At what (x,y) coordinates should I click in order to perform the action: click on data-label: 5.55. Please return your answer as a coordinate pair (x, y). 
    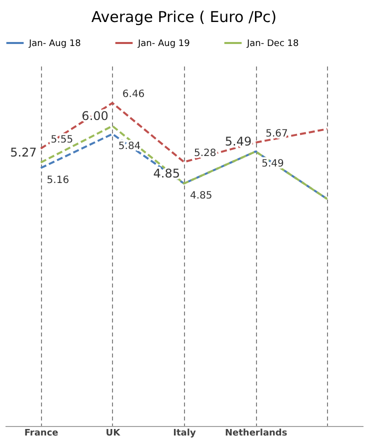
    Looking at the image, I should click on (62, 140).